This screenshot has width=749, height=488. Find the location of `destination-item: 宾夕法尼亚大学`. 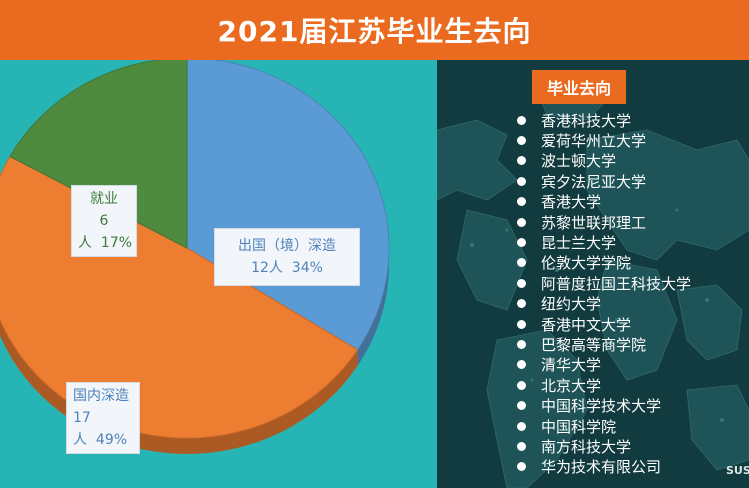

destination-item: 宾夕法尼亚大学 is located at coordinates (604, 181).